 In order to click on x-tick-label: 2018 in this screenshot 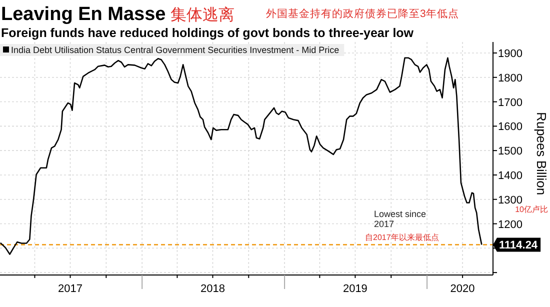, I will do `click(212, 289)`.